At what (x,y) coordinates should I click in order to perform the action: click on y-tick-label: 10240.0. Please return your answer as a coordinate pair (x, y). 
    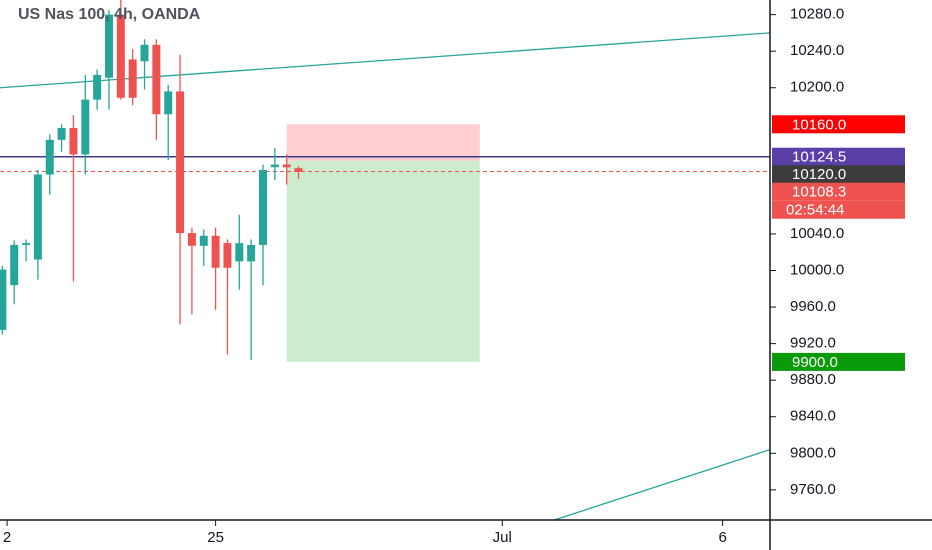
    Looking at the image, I should click on (817, 50).